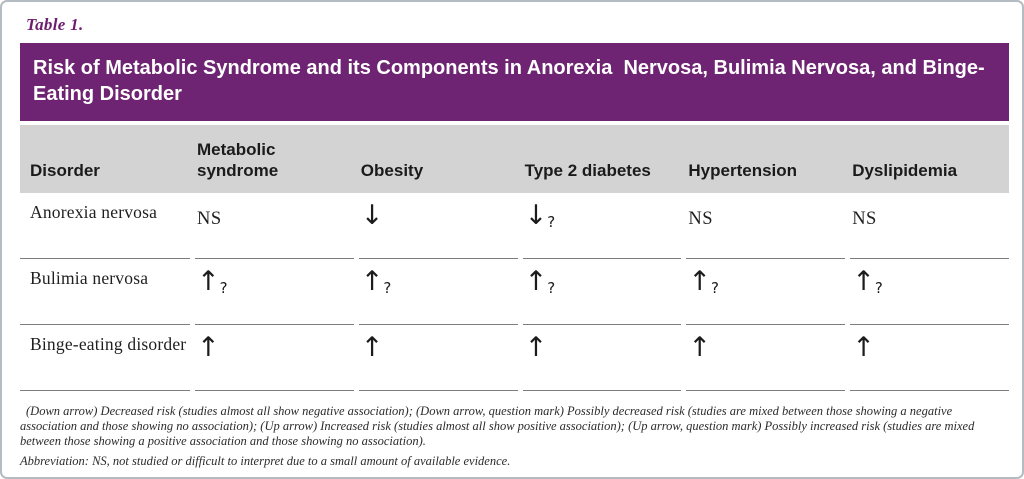  I want to click on column-header-metabolic-syndrome: Metabolic syndrome, so click(238, 160).